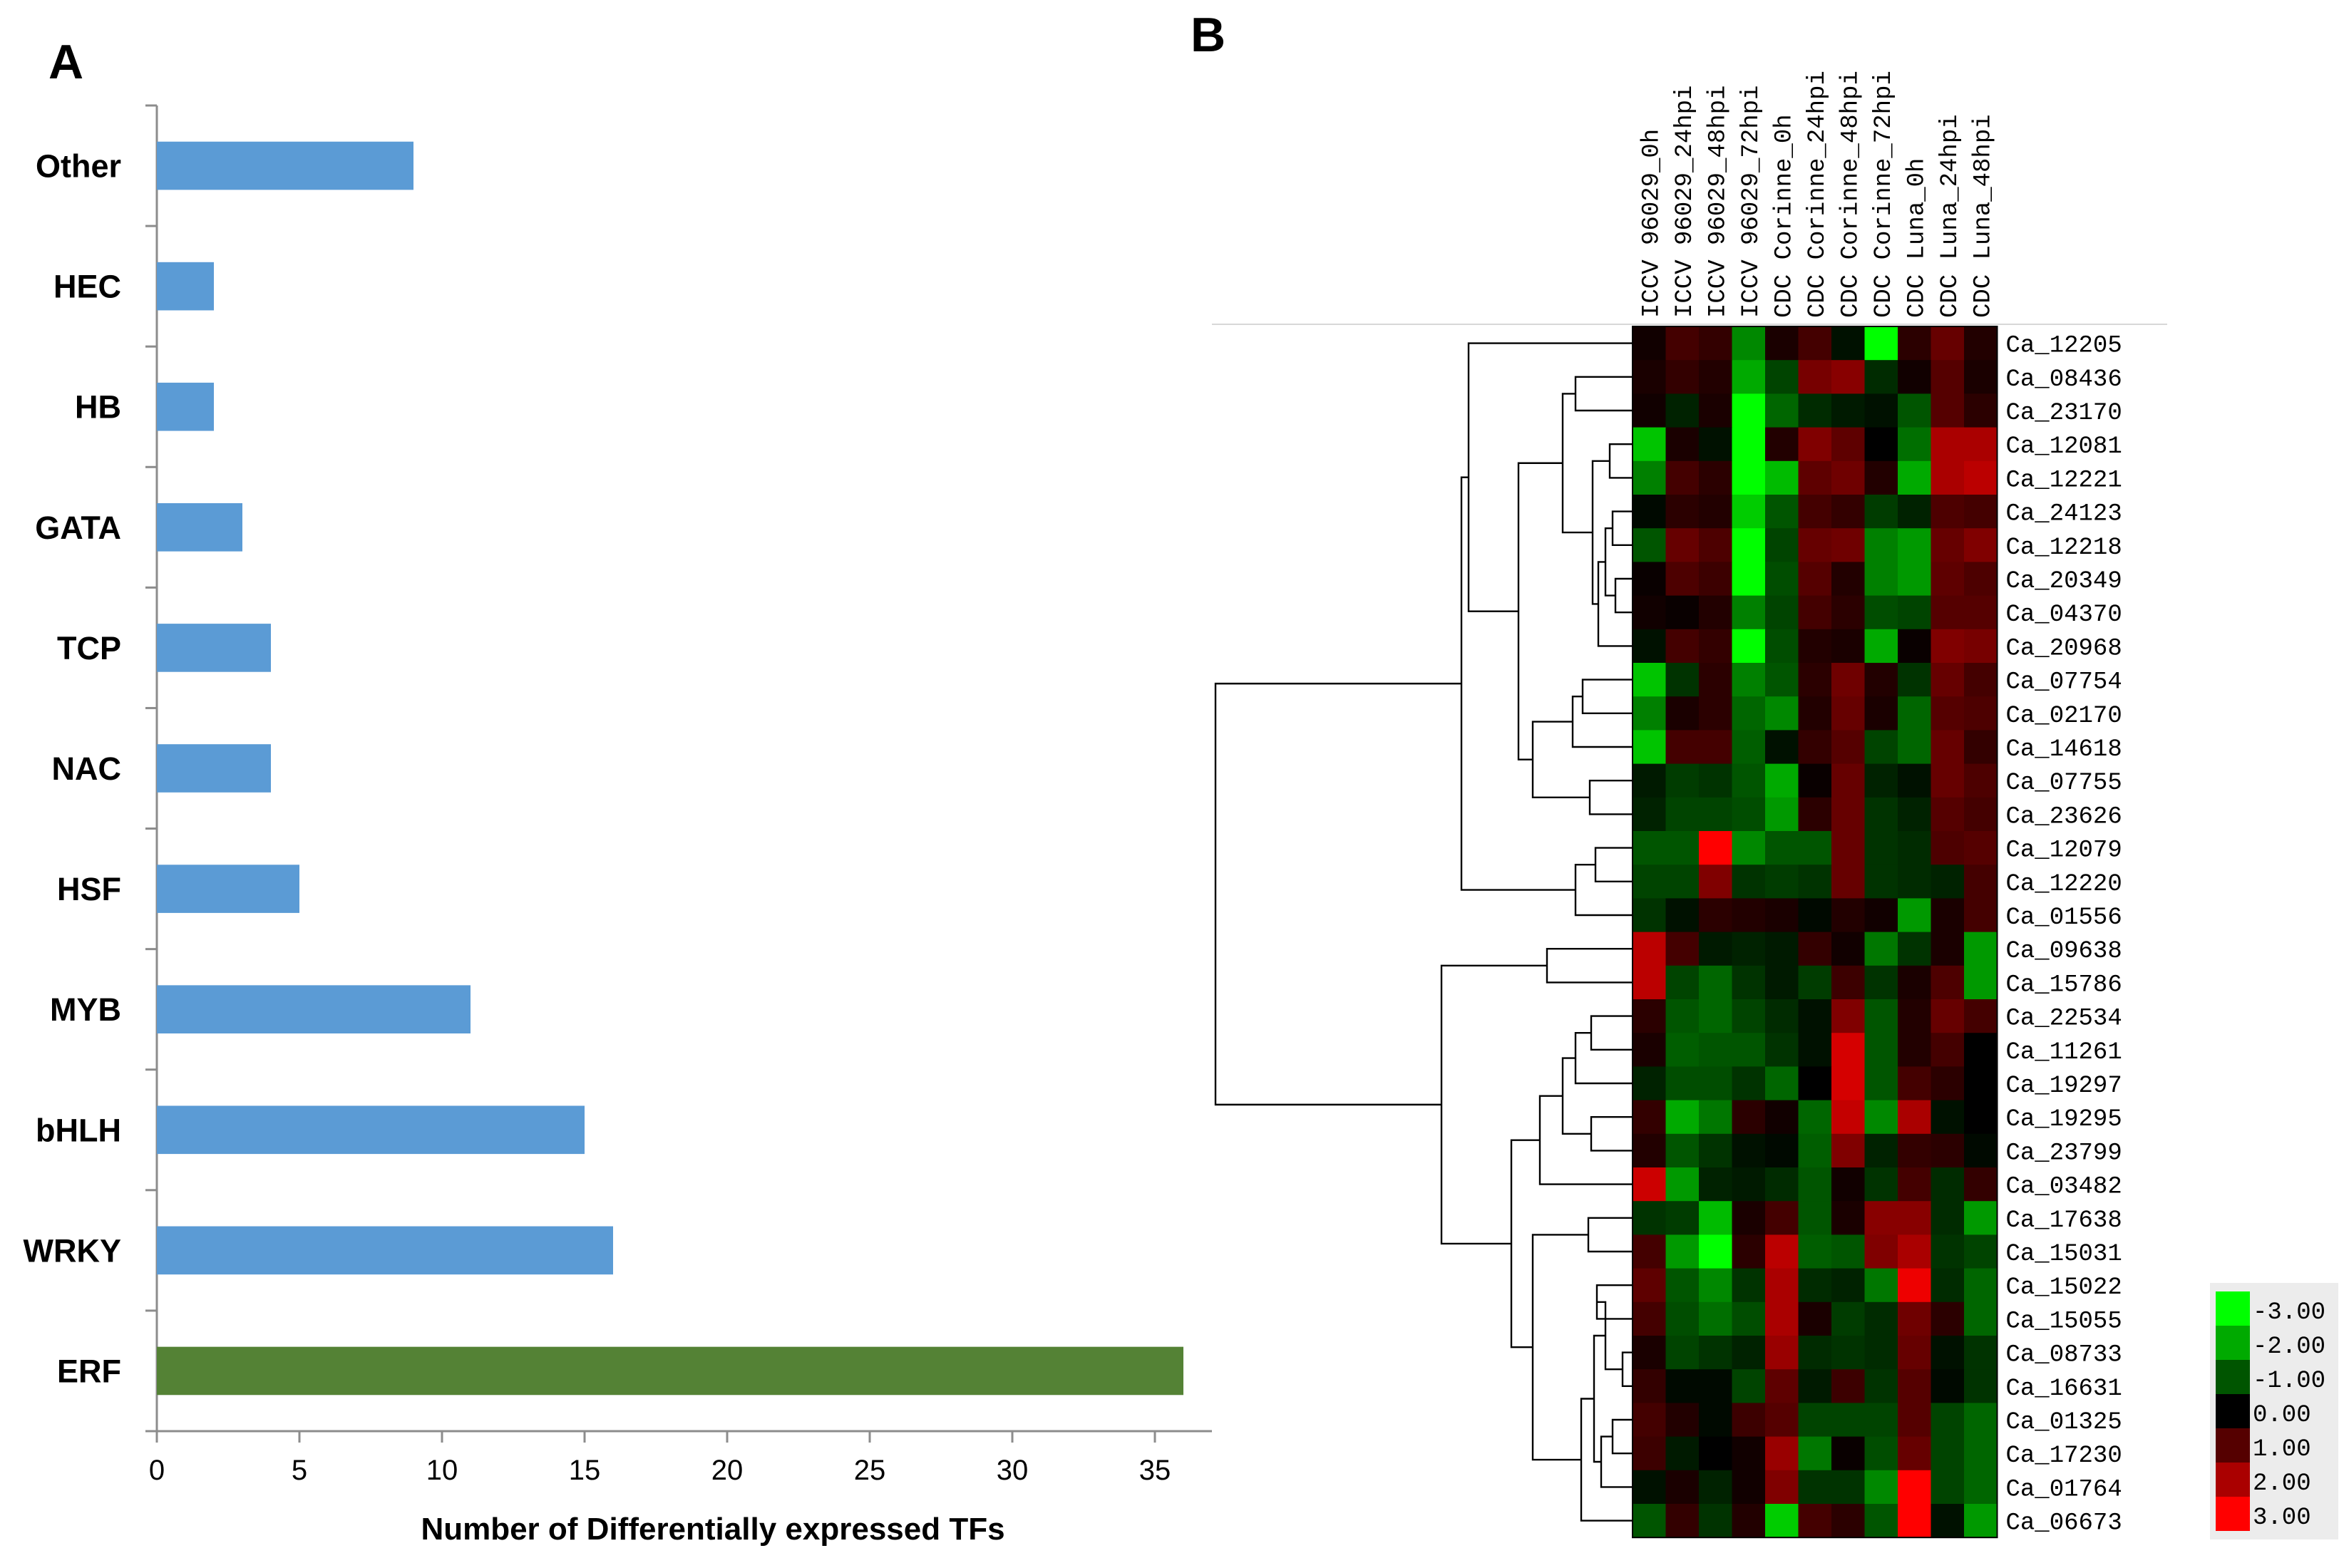 This screenshot has height=1568, width=2344. Describe the element at coordinates (157, 1470) in the screenshot. I see `x-tick-label: 0` at that location.